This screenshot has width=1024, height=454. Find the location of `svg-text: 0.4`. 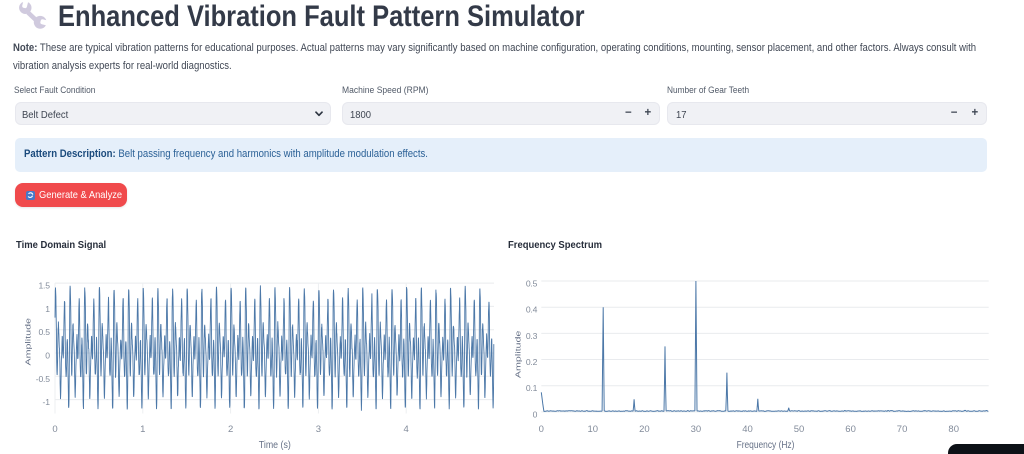

svg-text: 0.4 is located at coordinates (532, 310).